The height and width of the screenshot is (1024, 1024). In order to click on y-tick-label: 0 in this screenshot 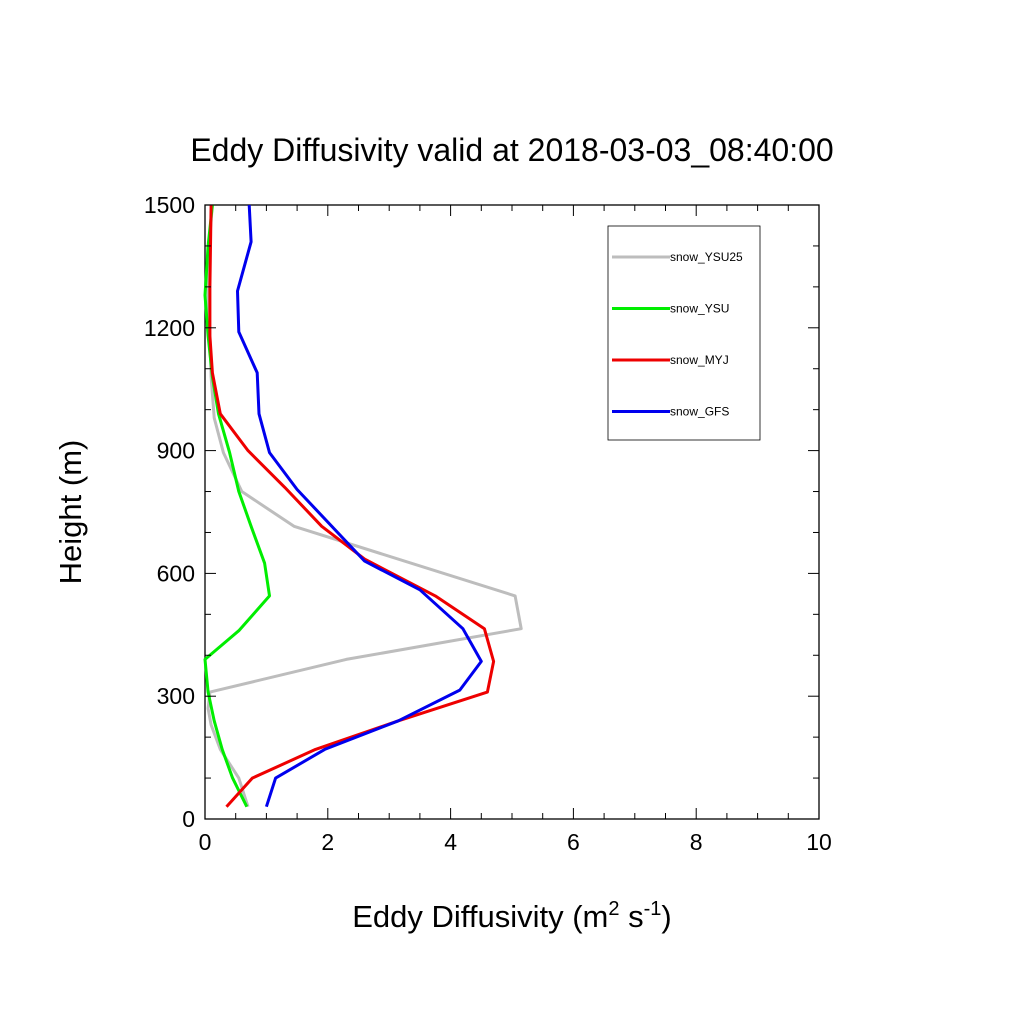, I will do `click(188, 819)`.